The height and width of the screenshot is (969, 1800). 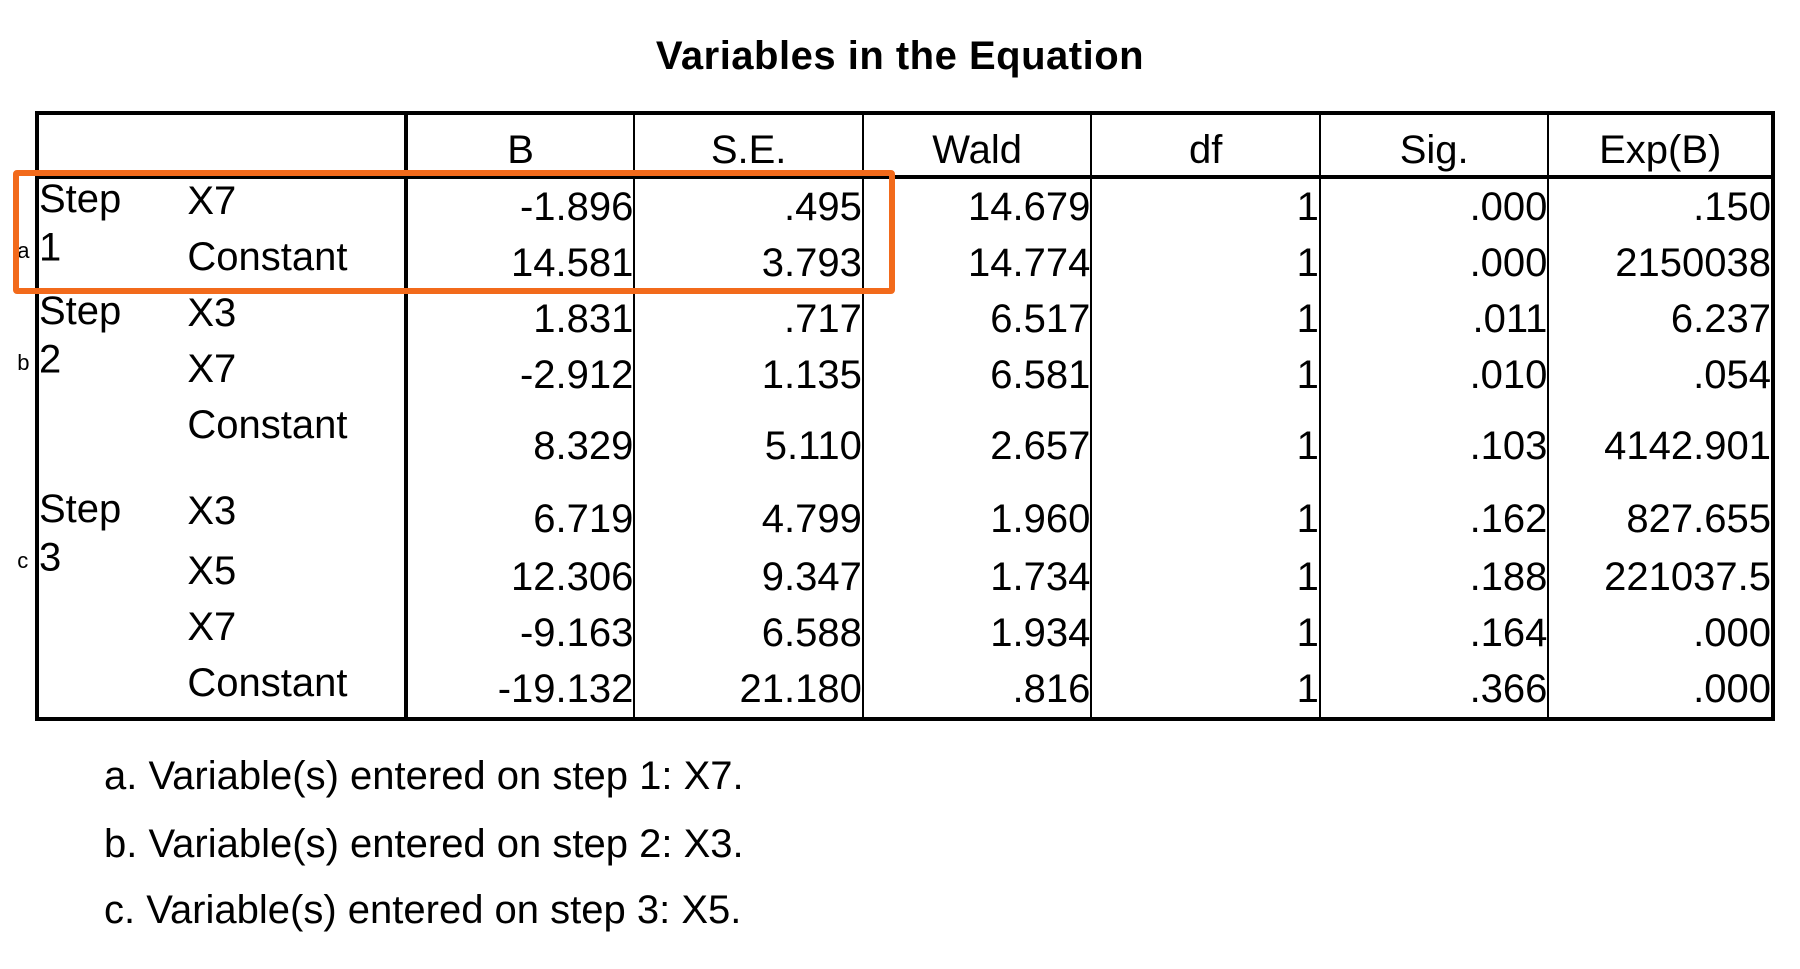 I want to click on expb-value: 2150038, so click(x=1660, y=263).